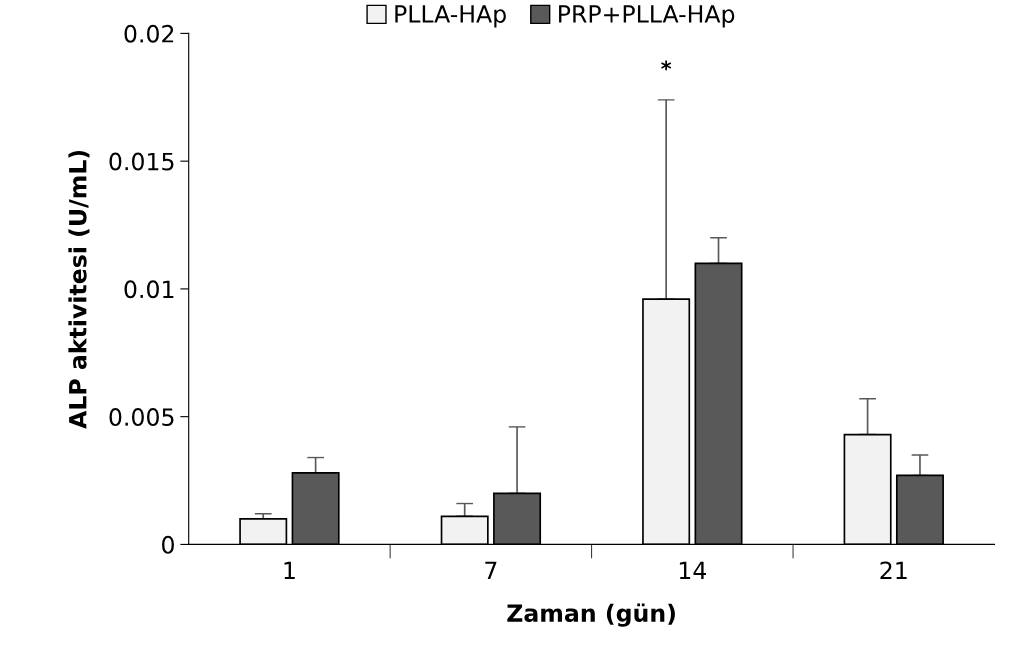 This screenshot has height=668, width=1020. Describe the element at coordinates (591, 615) in the screenshot. I see `x-axis-title: Zaman (gün)` at that location.